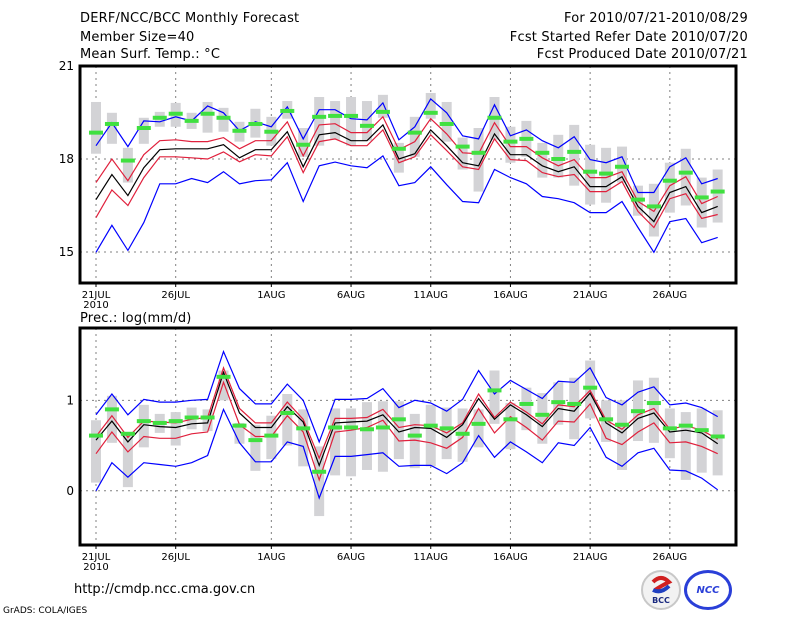 This screenshot has width=800, height=618. What do you see at coordinates (45, 611) in the screenshot?
I see `grads-credit: GrADS: COLA/IGES` at bounding box center [45, 611].